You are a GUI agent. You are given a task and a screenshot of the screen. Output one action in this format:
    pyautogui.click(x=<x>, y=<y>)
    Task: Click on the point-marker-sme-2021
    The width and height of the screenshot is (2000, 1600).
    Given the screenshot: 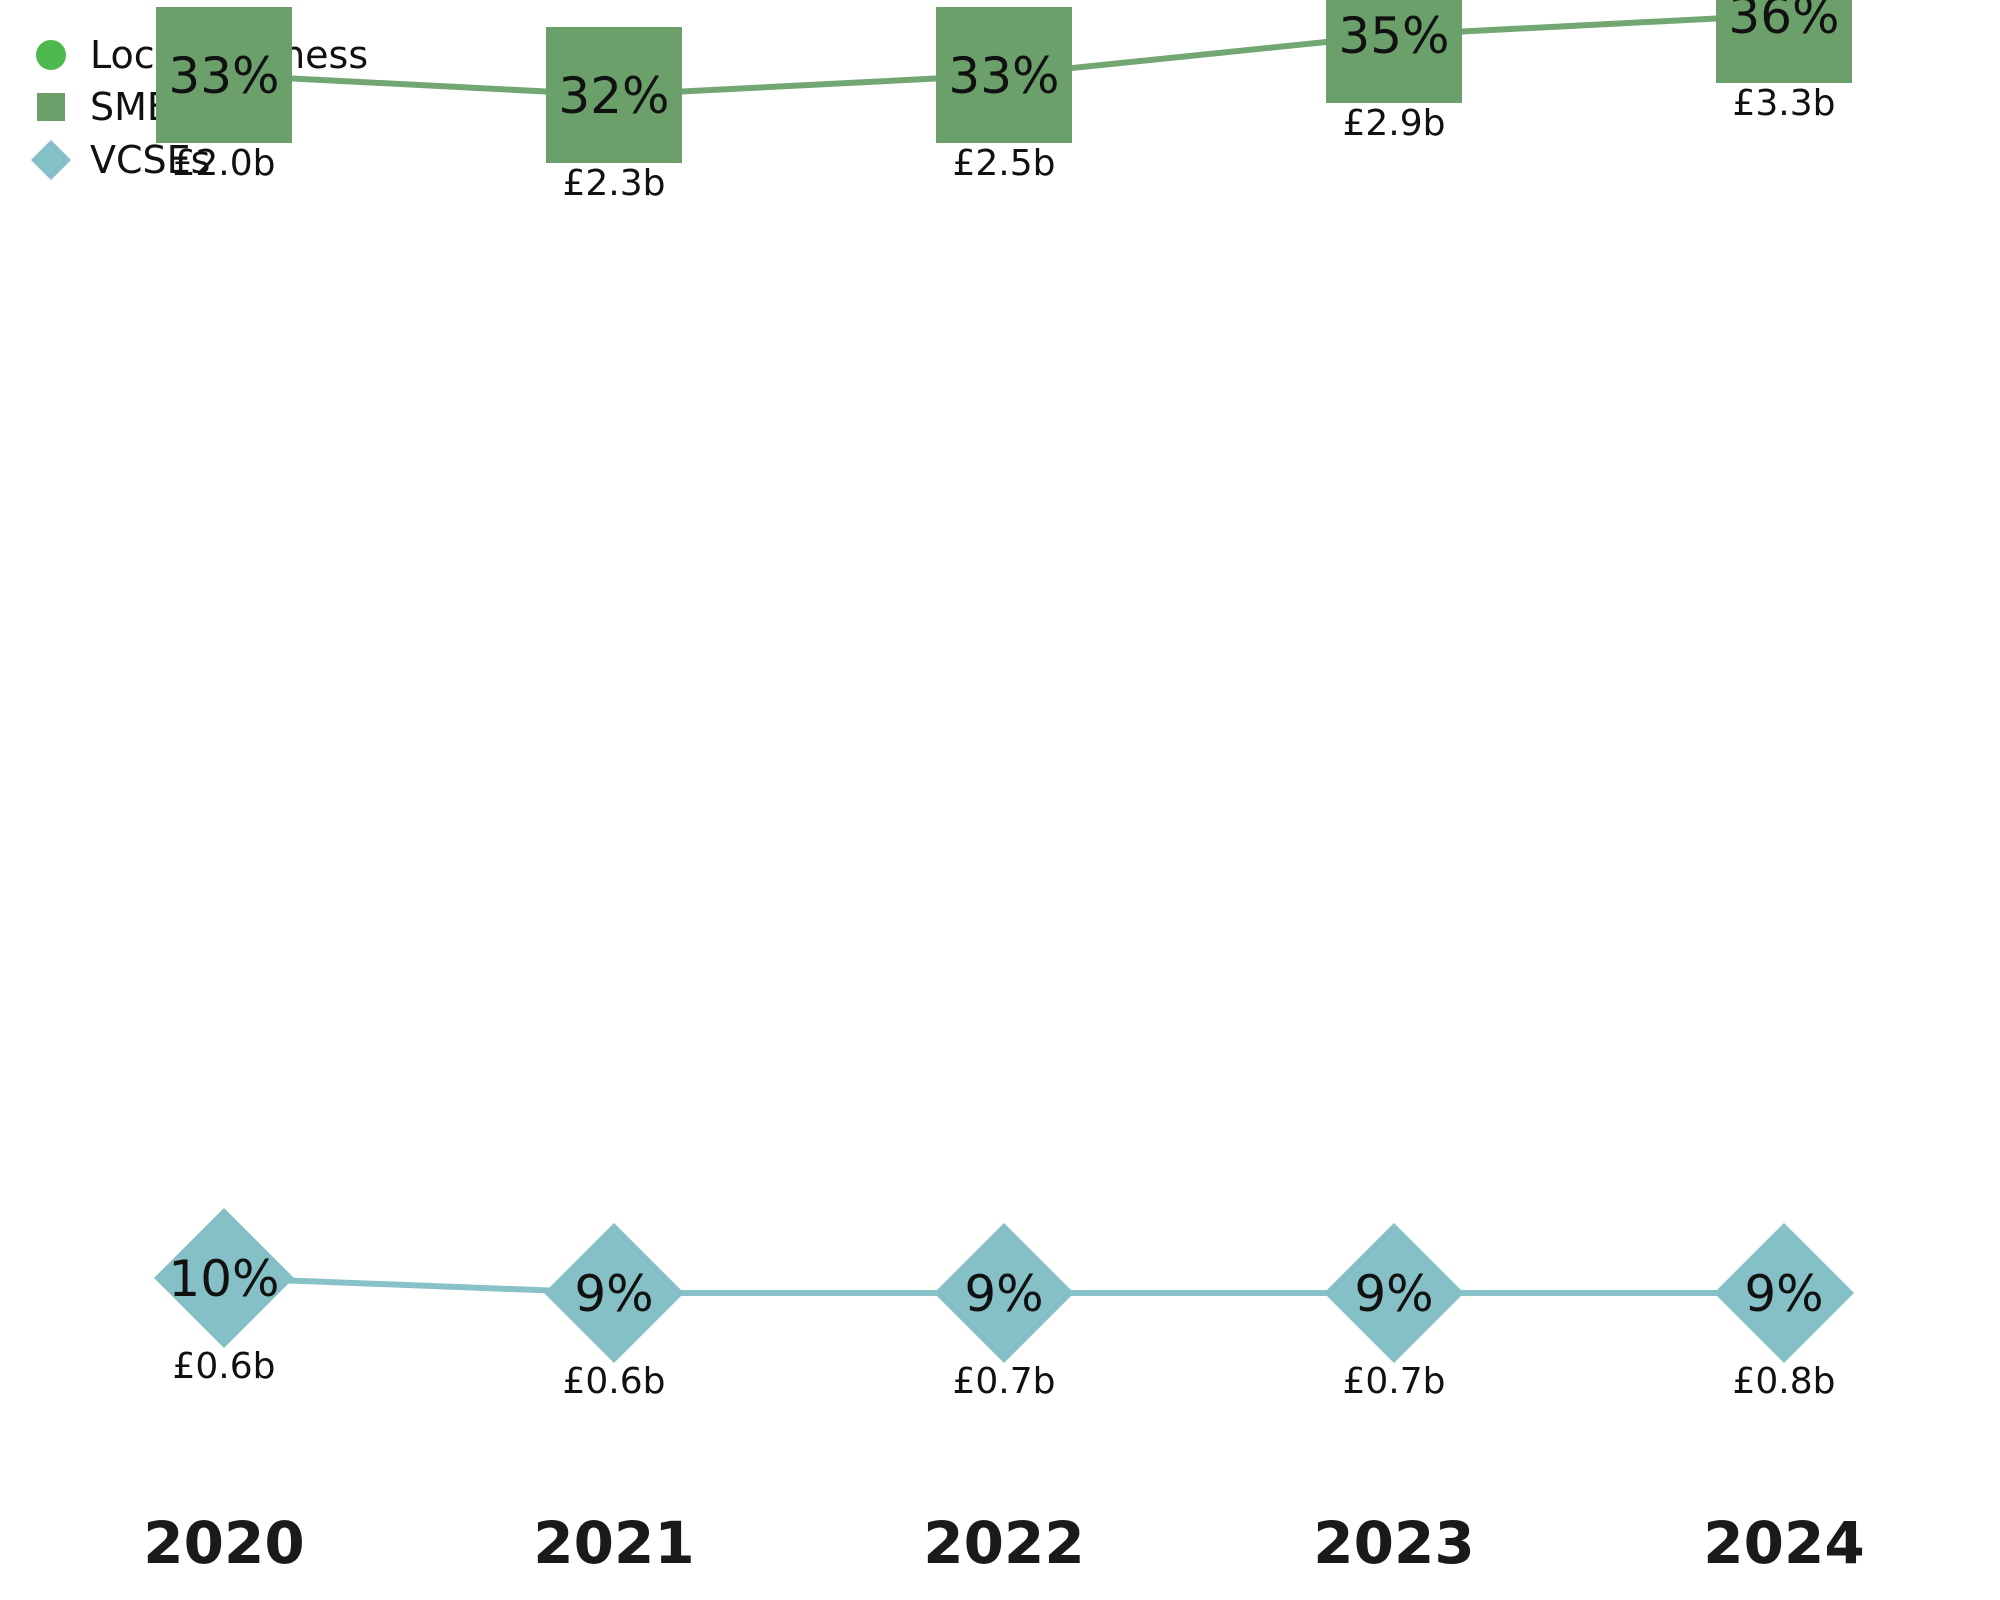 What is the action you would take?
    pyautogui.click(x=614, y=95)
    